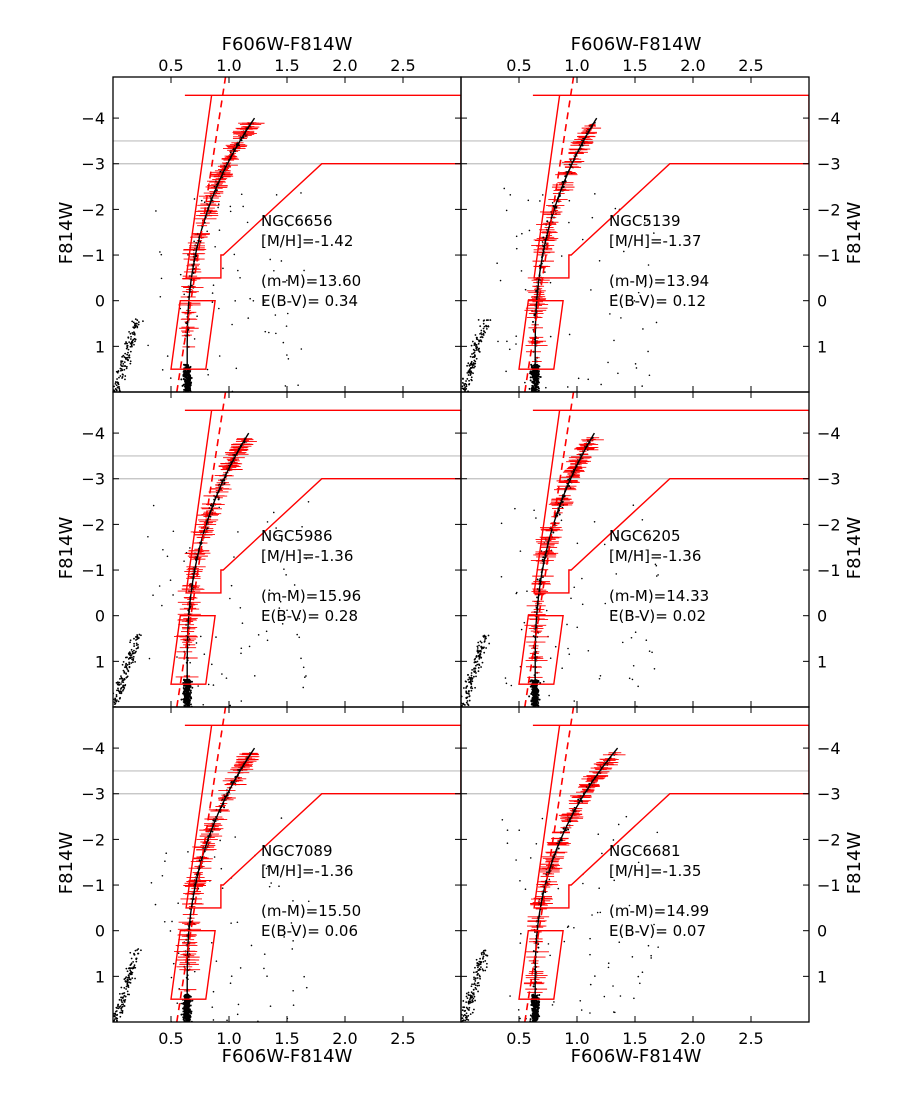  I want to click on distance-modulus-label: (m-M)=13.60, so click(311, 281).